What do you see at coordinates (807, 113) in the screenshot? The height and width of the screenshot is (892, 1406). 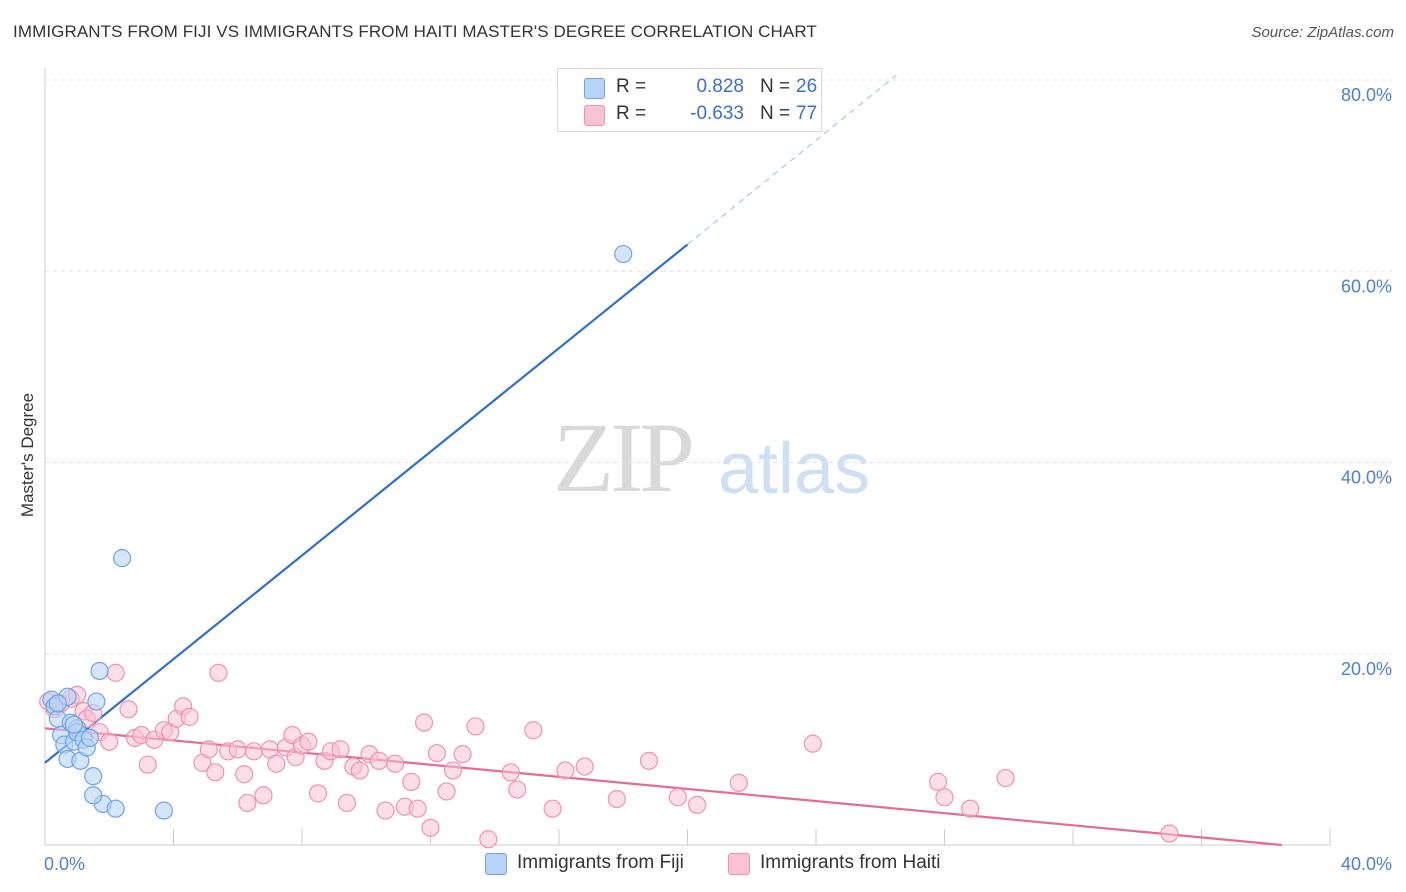 I see `haiti-n-value: 77` at bounding box center [807, 113].